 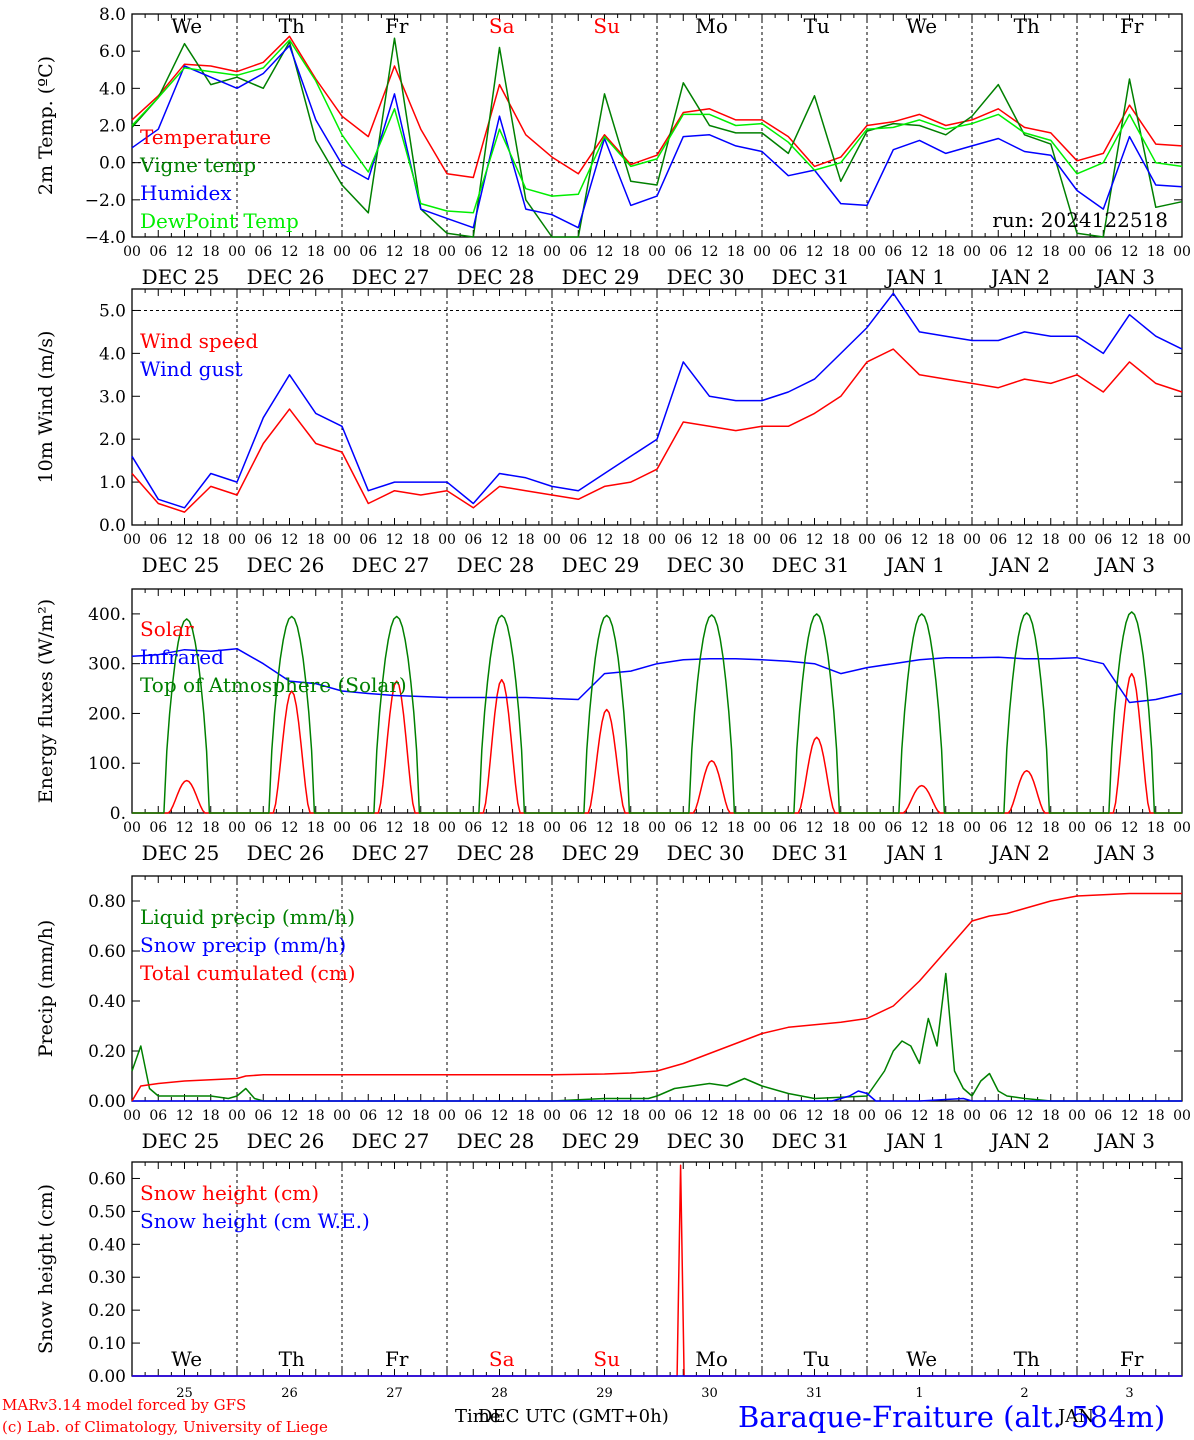 What do you see at coordinates (814, 1393) in the screenshot?
I see `day-number-label: 31` at bounding box center [814, 1393].